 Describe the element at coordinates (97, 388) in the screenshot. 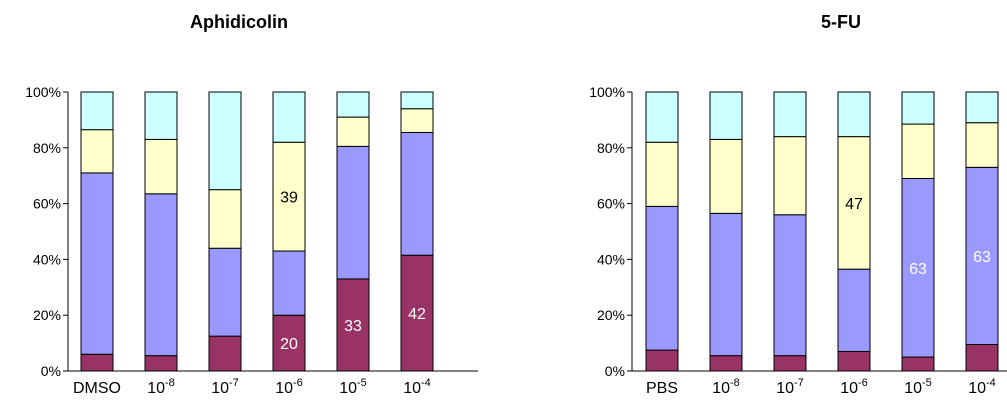

I see `x-tick-label: DMSO` at that location.